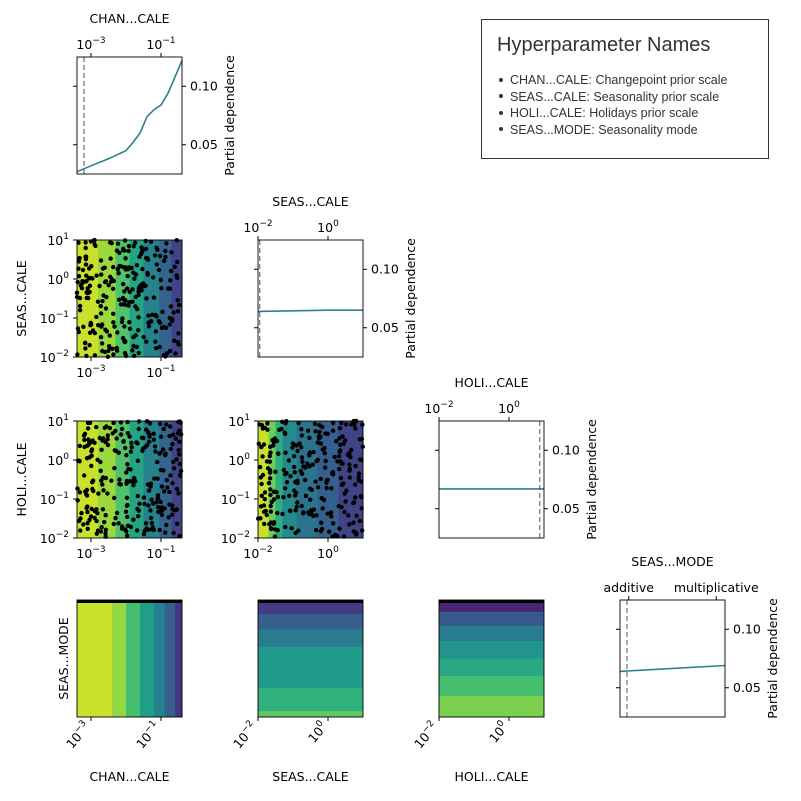  What do you see at coordinates (58, 240) in the screenshot?
I see `y-tick-label: 10¹` at bounding box center [58, 240].